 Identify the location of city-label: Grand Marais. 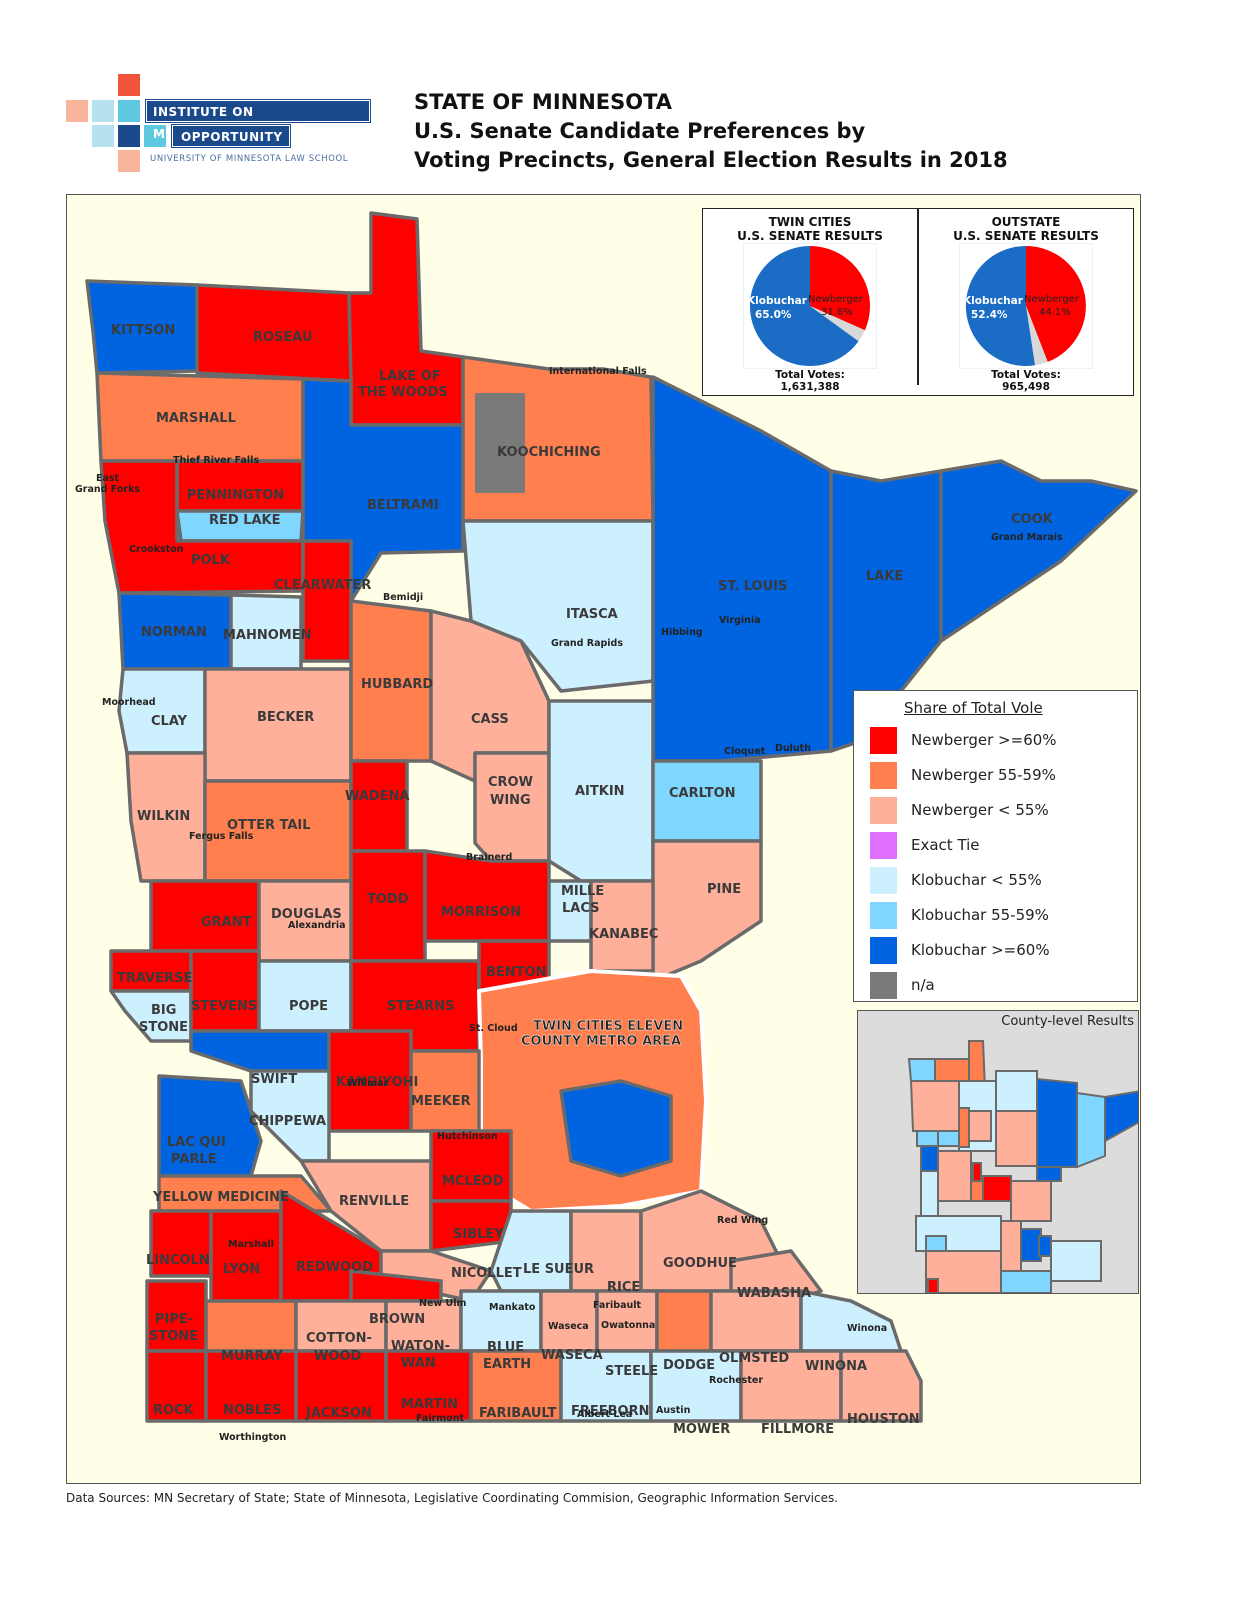
(1027, 537).